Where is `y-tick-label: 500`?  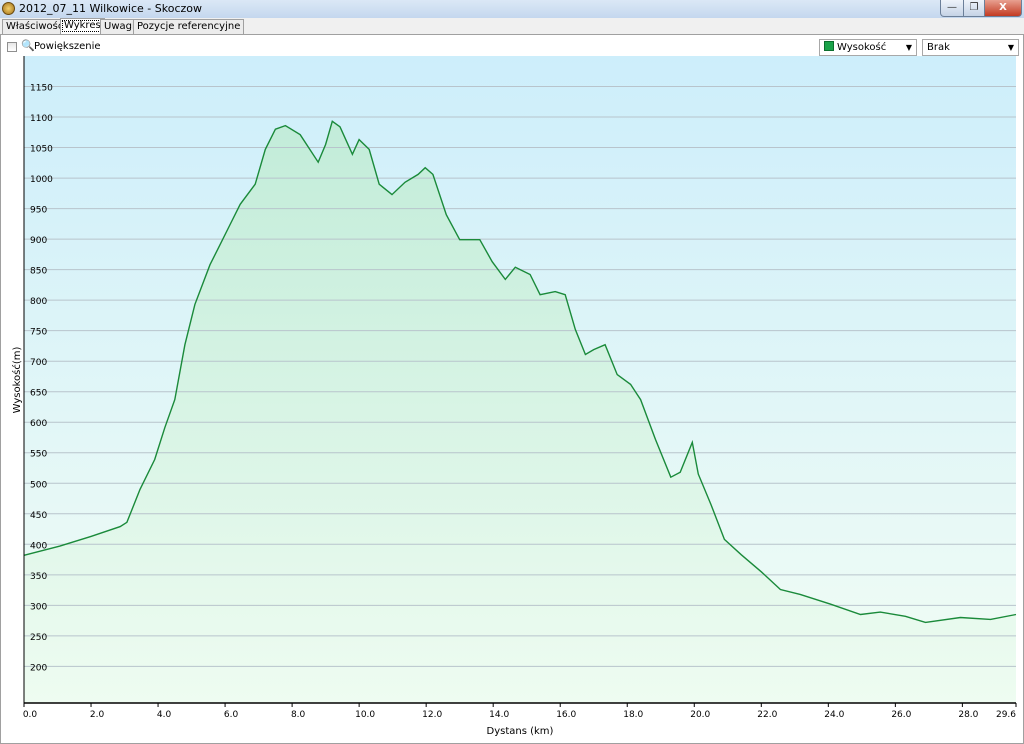 y-tick-label: 500 is located at coordinates (38, 485).